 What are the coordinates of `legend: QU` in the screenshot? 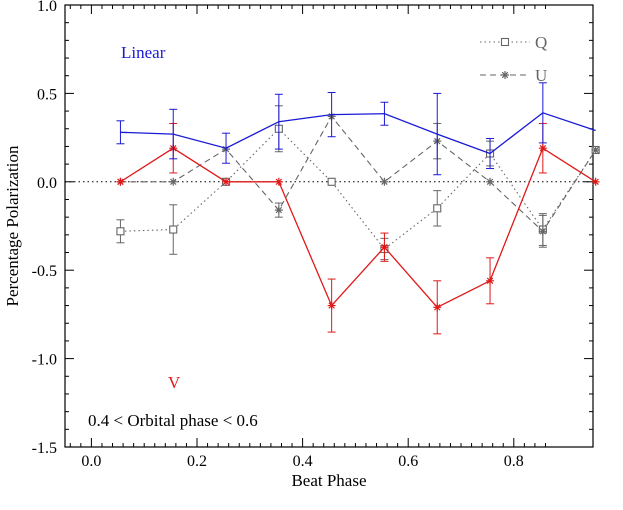 It's located at (513, 59).